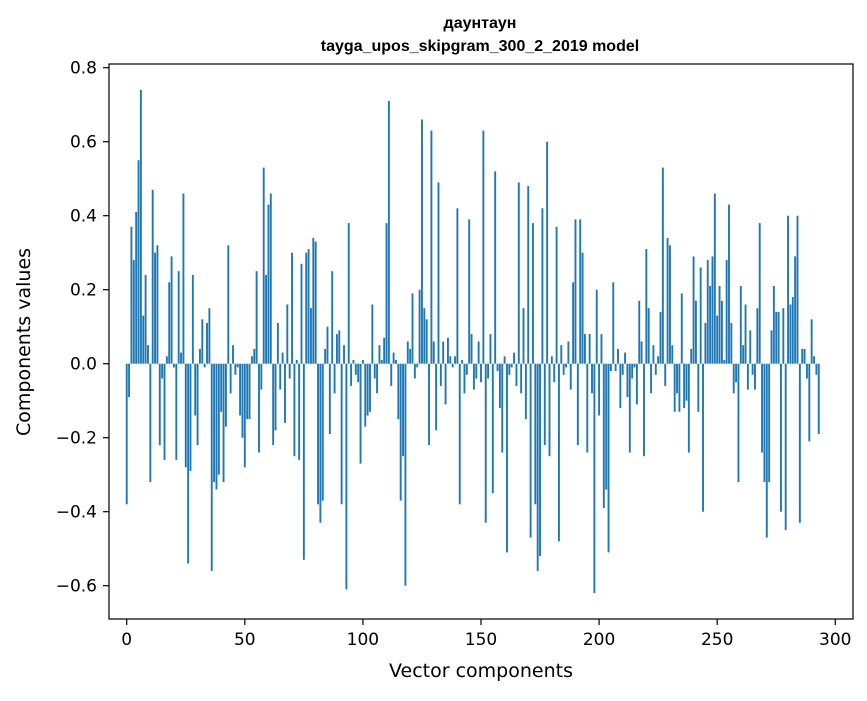  I want to click on x-tick-label: 150, so click(481, 640).